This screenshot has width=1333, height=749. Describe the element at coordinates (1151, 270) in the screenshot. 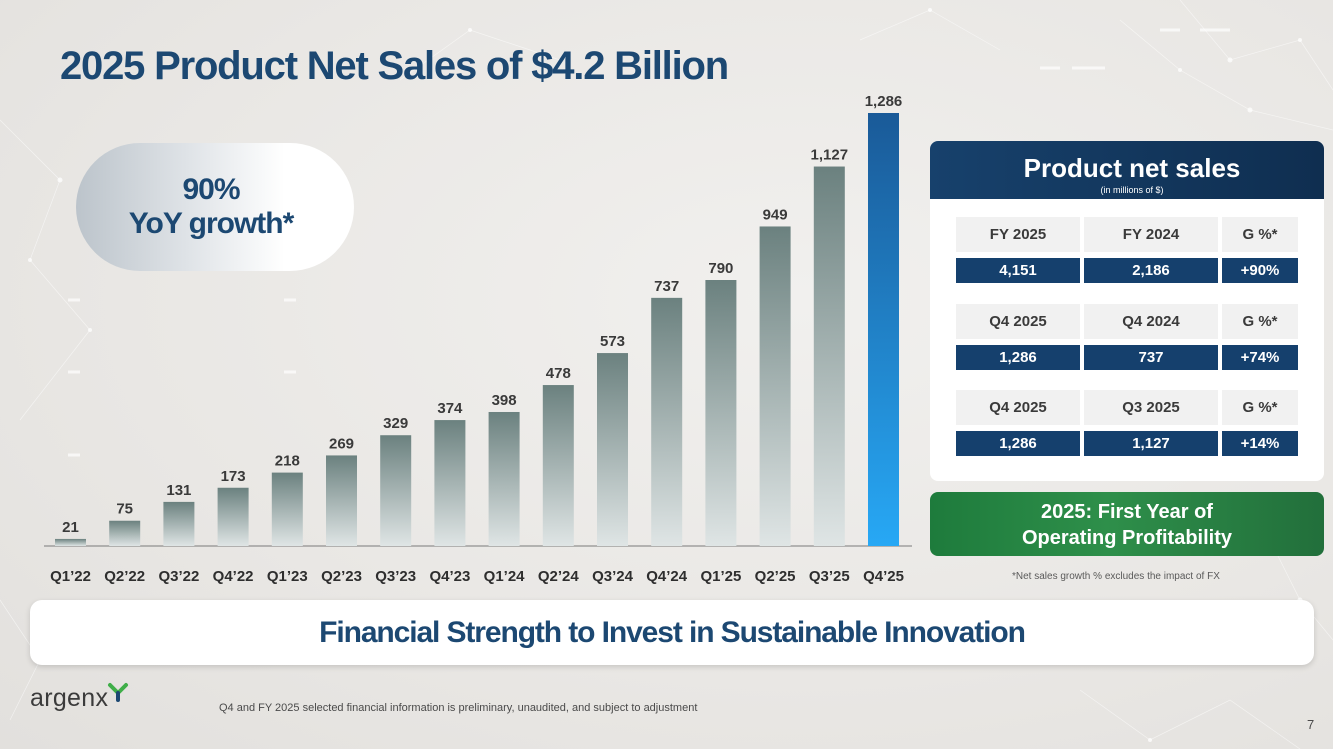

I see `table-value: 2,186` at that location.